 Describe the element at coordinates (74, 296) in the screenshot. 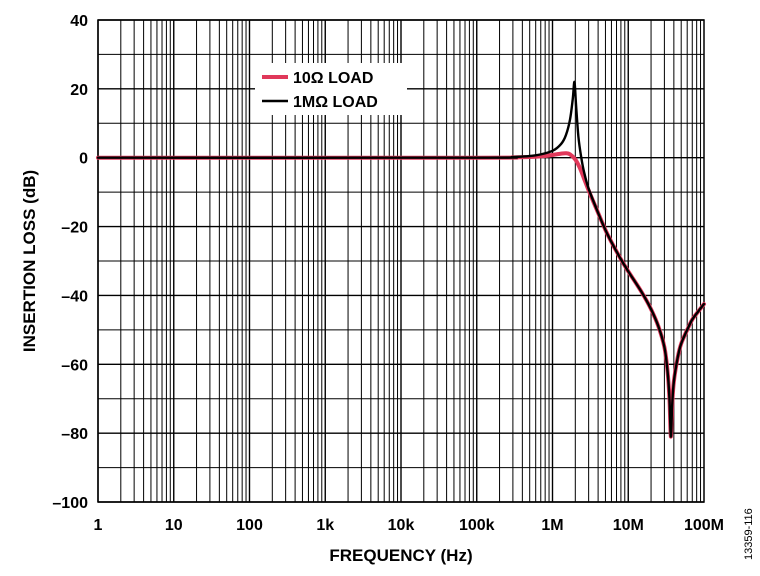

I see `y-tick-label: –40` at that location.